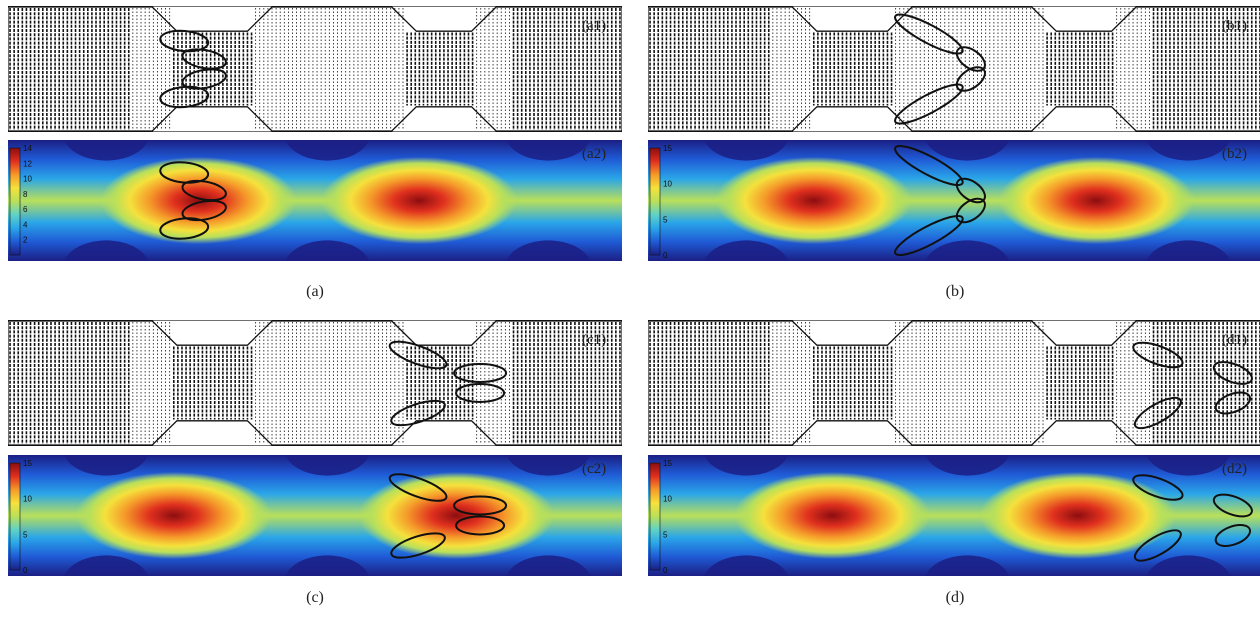 The image size is (1260, 618). I want to click on panel-b1-label: (b1), so click(1234, 26).